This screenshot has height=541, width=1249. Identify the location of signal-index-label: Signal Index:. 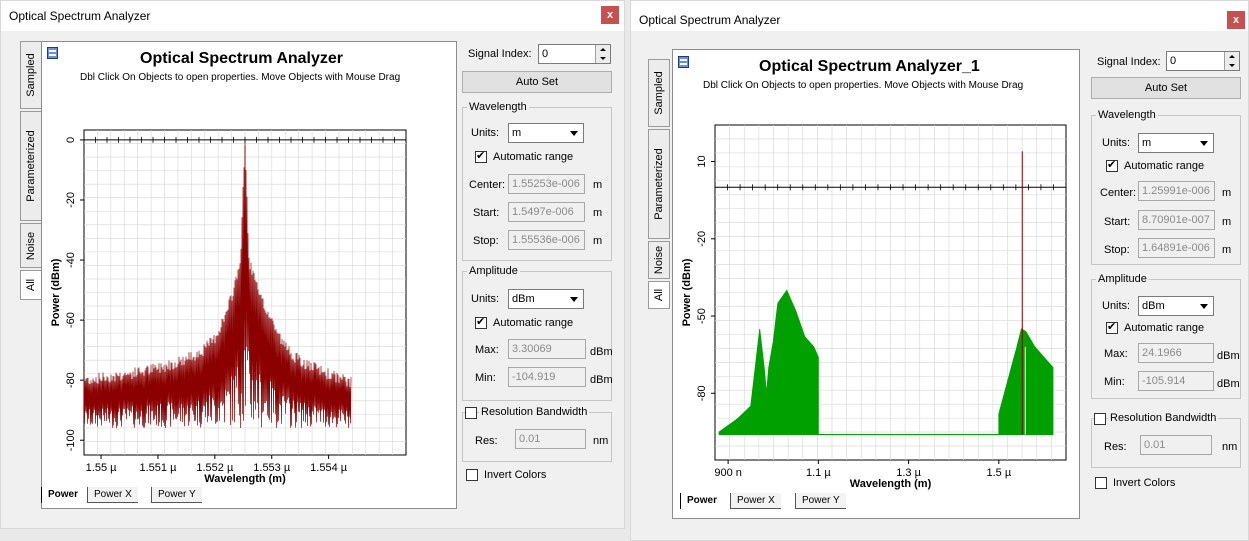
(500, 54).